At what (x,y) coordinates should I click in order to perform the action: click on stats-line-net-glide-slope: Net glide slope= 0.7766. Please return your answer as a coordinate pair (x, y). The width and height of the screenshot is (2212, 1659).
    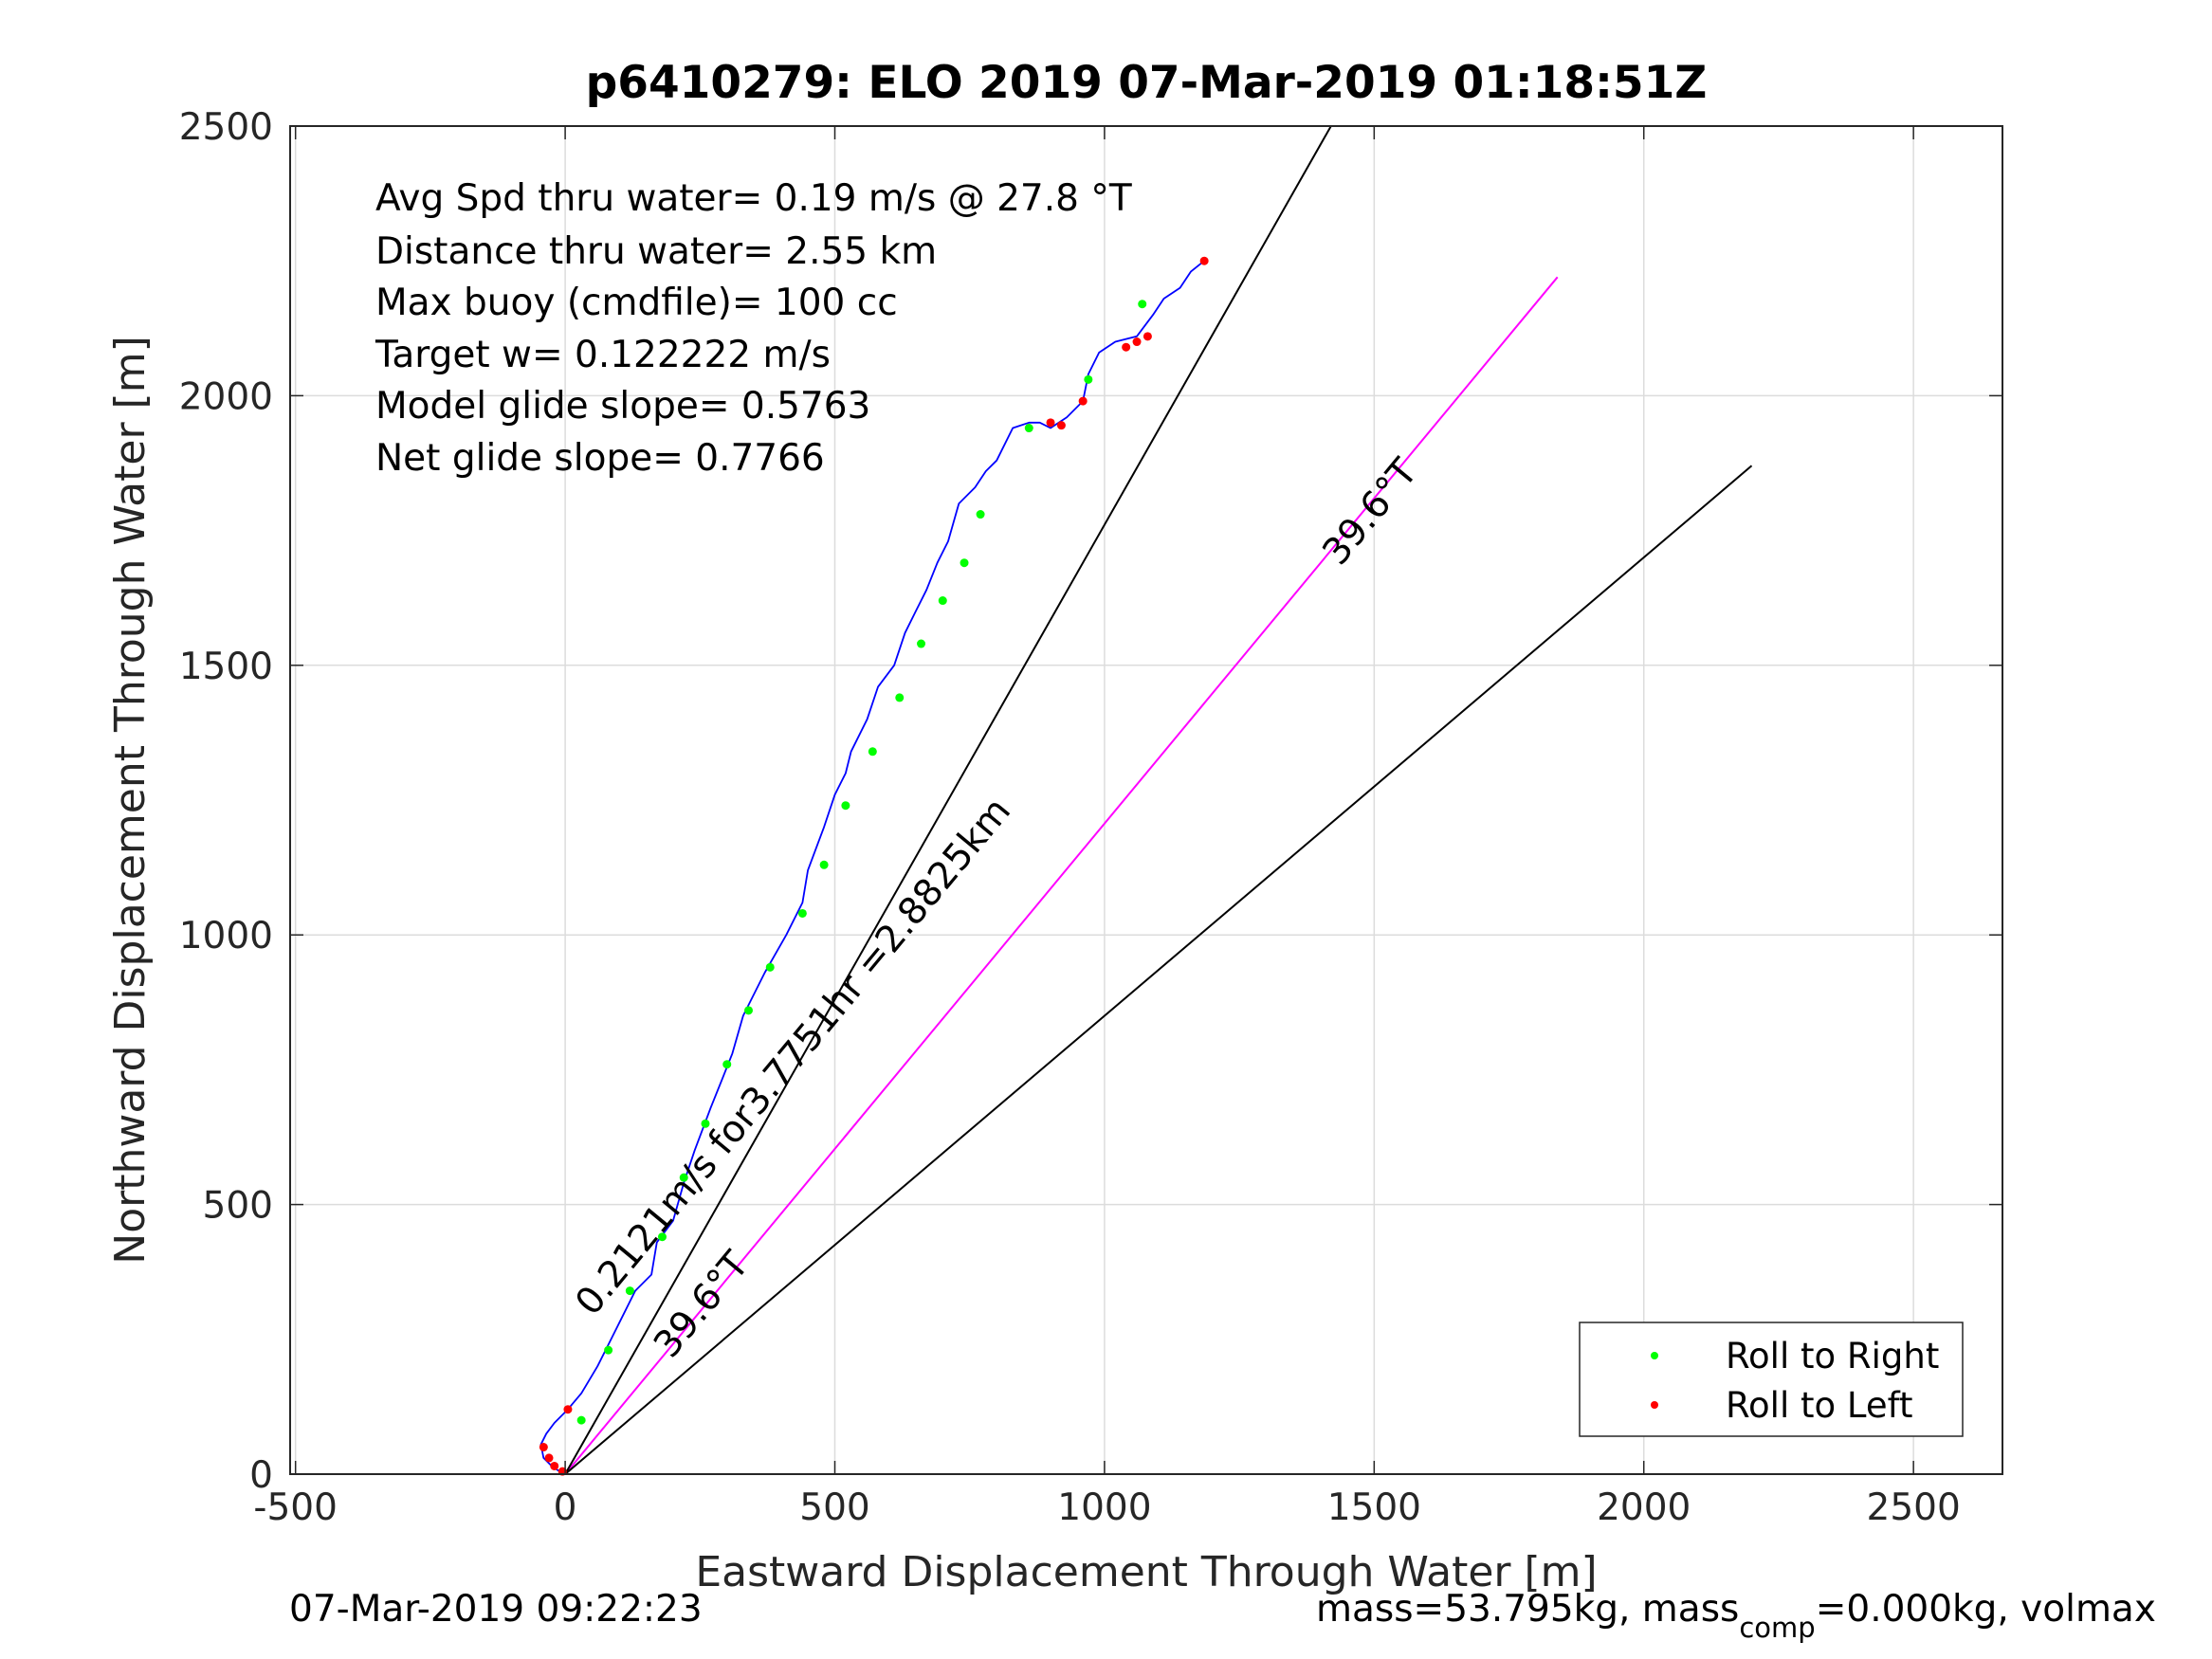
    Looking at the image, I should click on (600, 458).